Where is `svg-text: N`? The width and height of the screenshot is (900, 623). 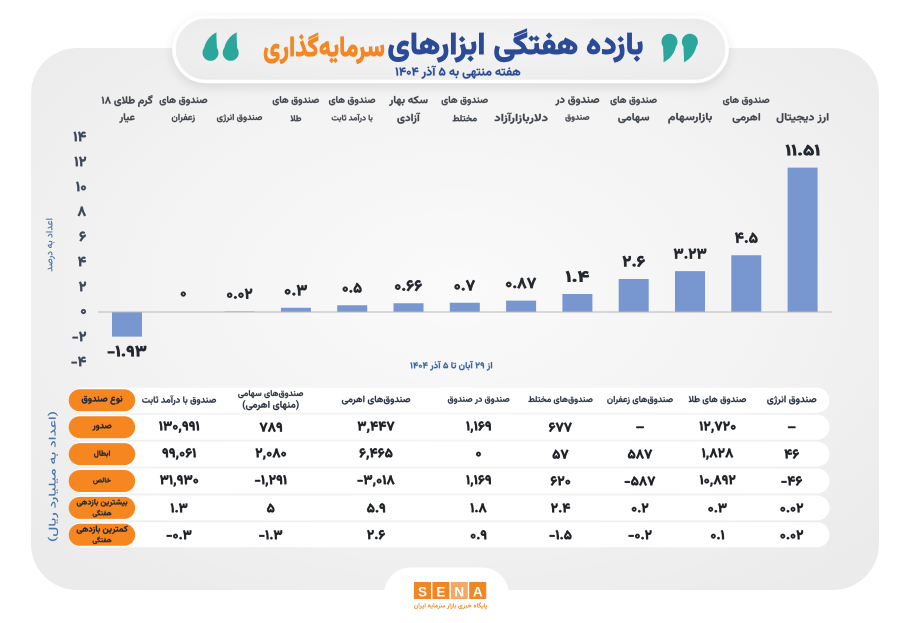 svg-text: N is located at coordinates (459, 592).